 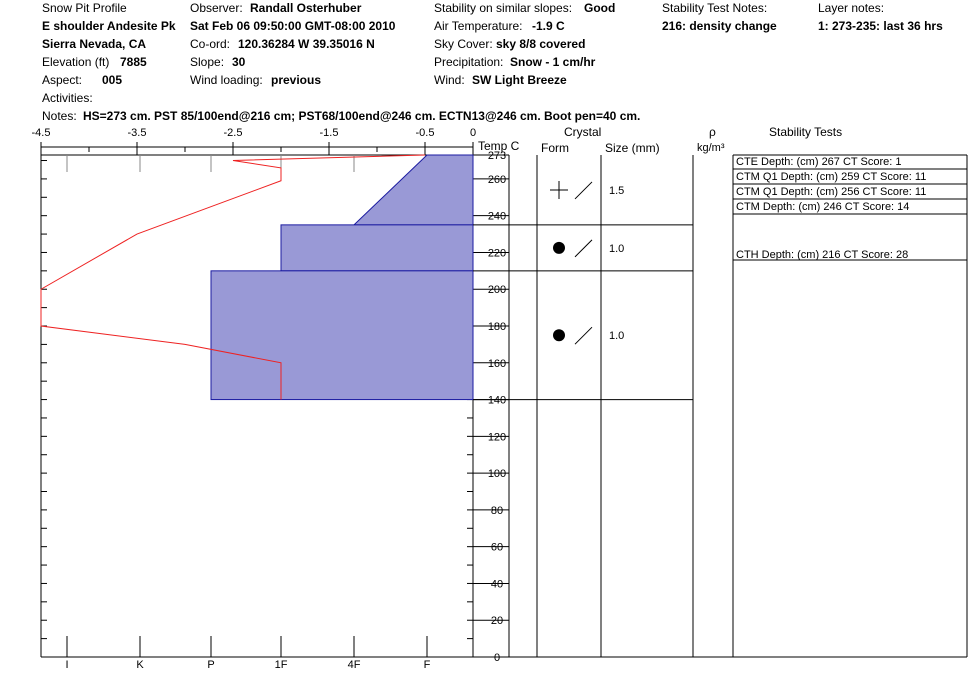 I want to click on depth-tick-label-10: 200, so click(x=497, y=290).